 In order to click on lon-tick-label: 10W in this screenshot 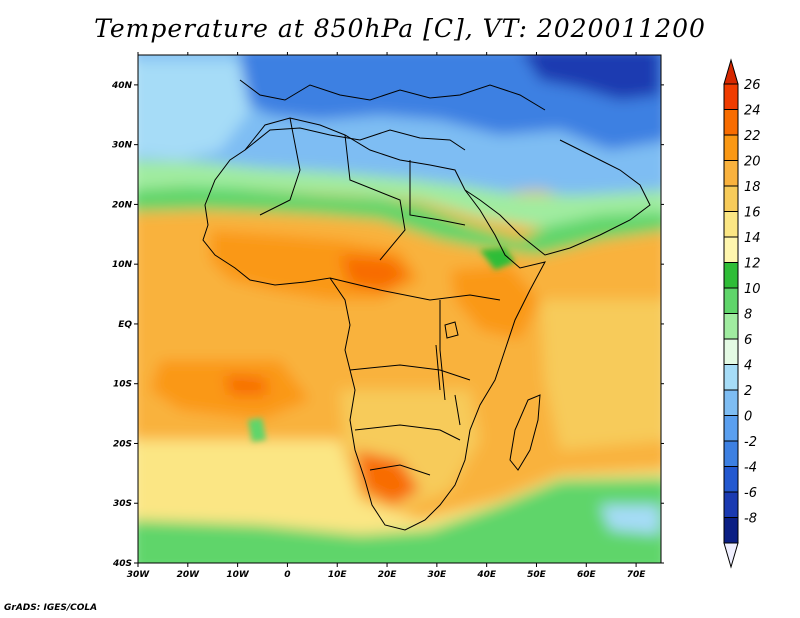, I will do `click(238, 575)`.